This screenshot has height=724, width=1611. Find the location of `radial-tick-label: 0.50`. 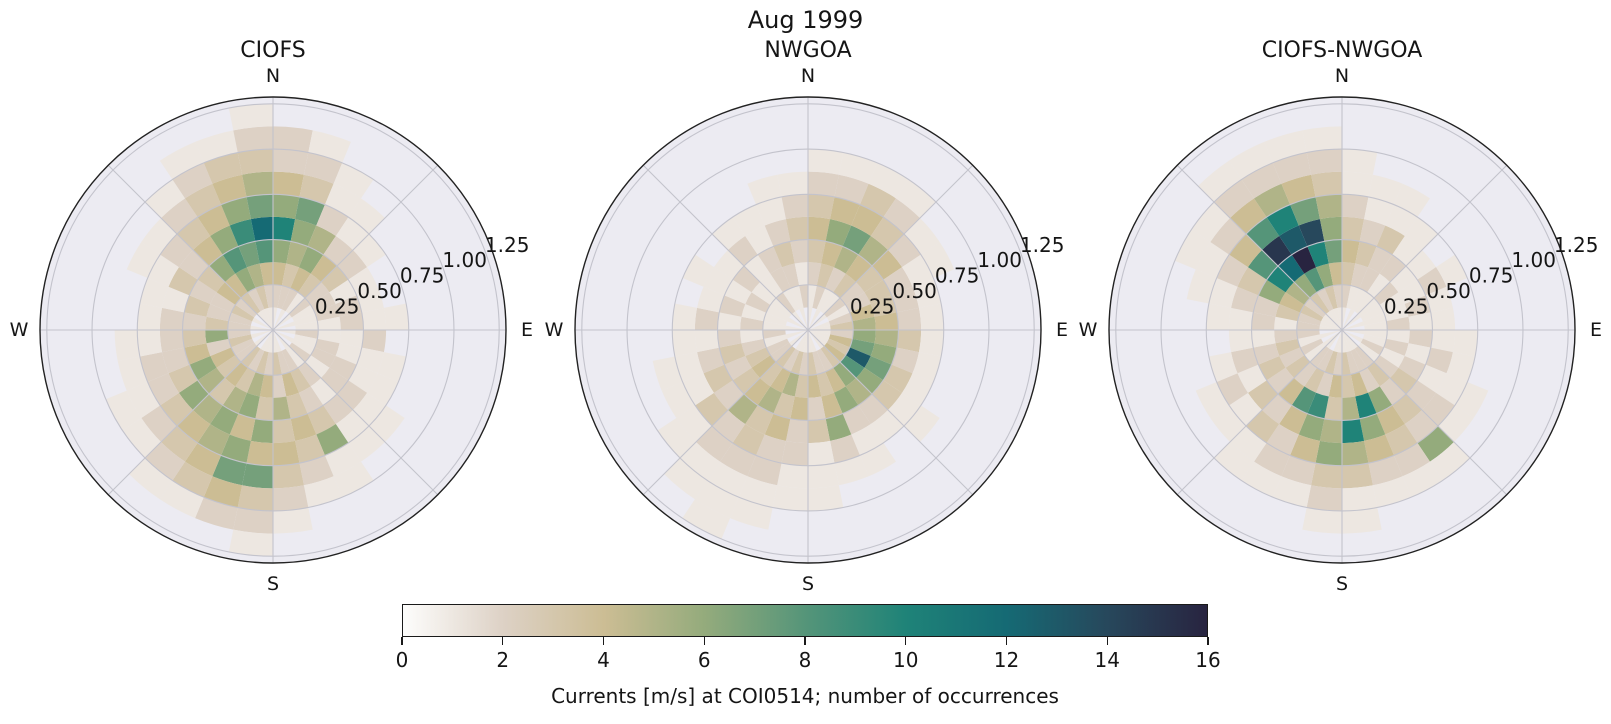

radial-tick-label: 0.50 is located at coordinates (914, 291).